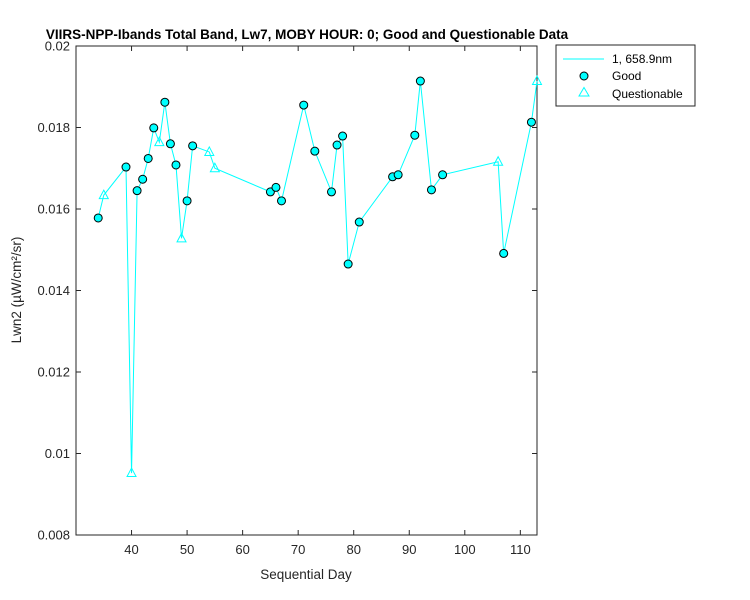 The height and width of the screenshot is (600, 750). Describe the element at coordinates (584, 91) in the screenshot. I see `legend-triangle-swatch` at that location.